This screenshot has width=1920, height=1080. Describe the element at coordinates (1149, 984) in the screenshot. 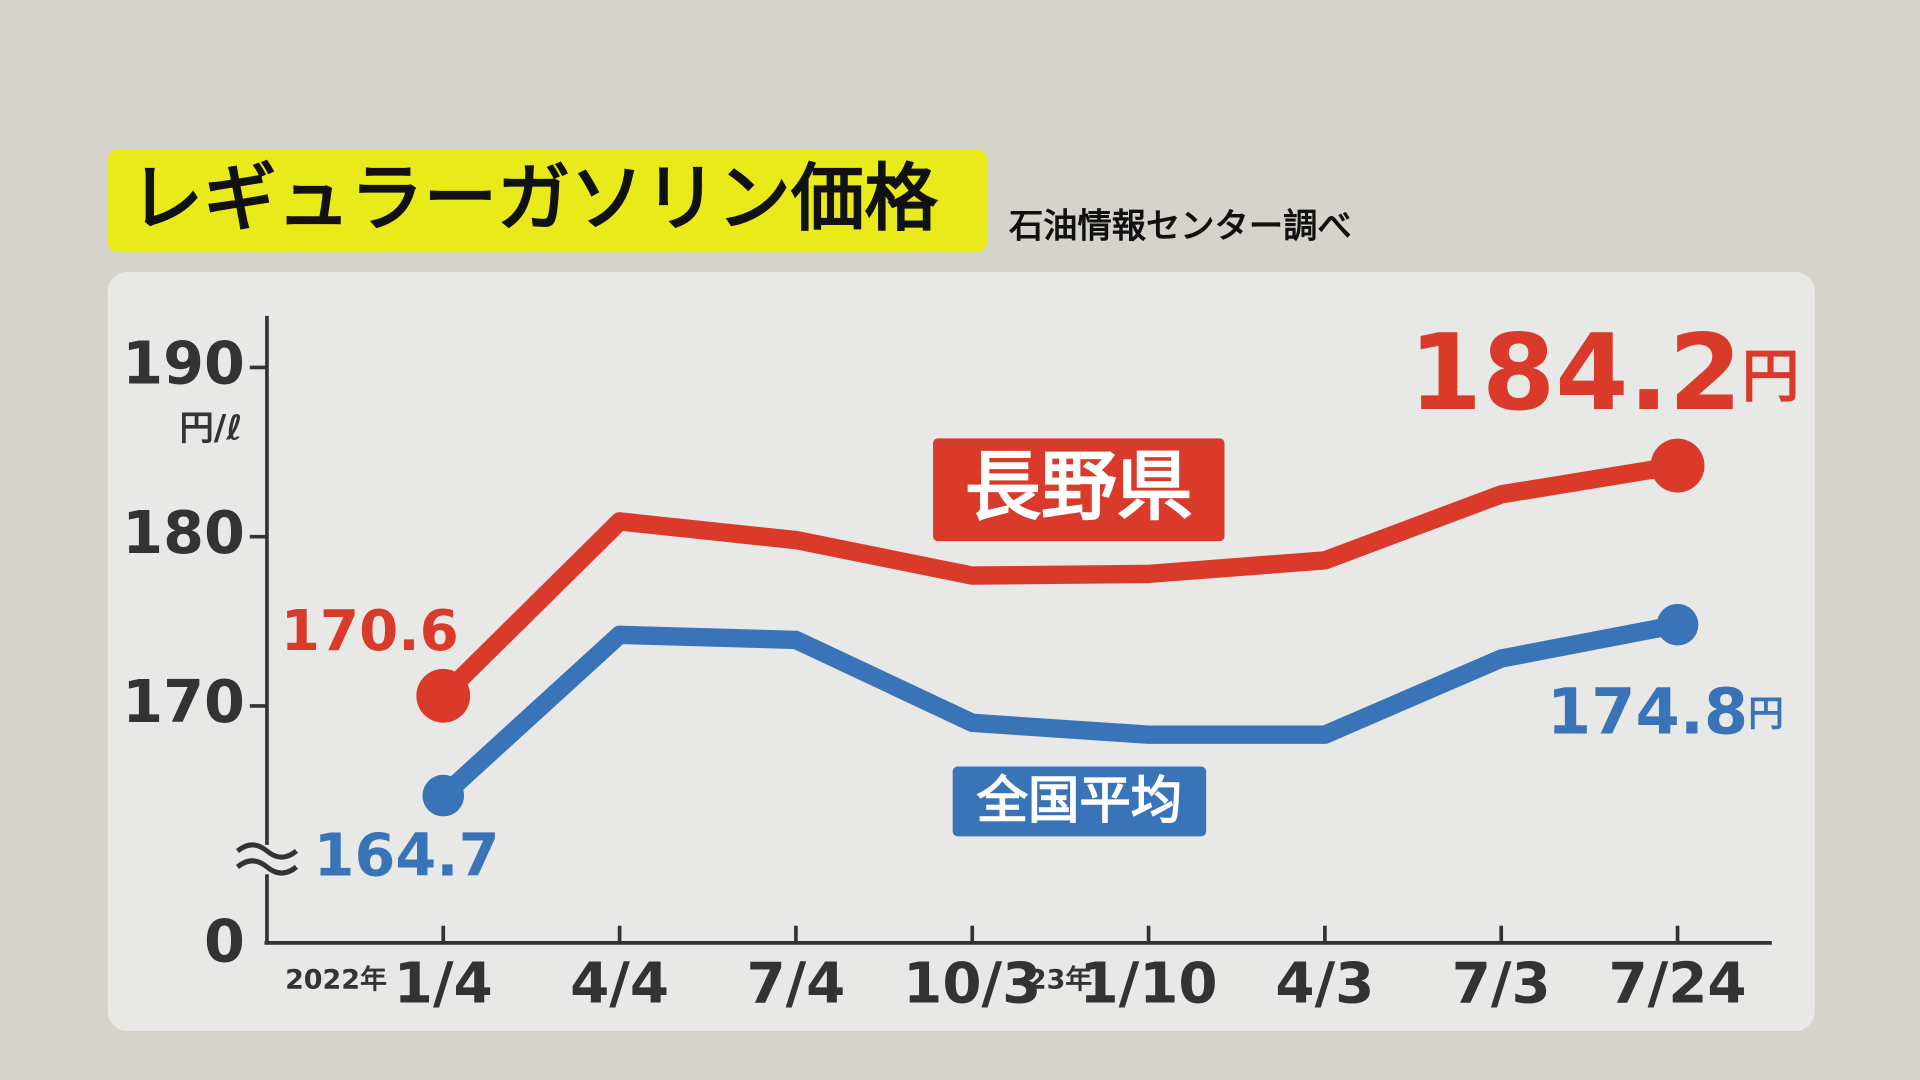

I see `x-tick-label: 1/10` at that location.